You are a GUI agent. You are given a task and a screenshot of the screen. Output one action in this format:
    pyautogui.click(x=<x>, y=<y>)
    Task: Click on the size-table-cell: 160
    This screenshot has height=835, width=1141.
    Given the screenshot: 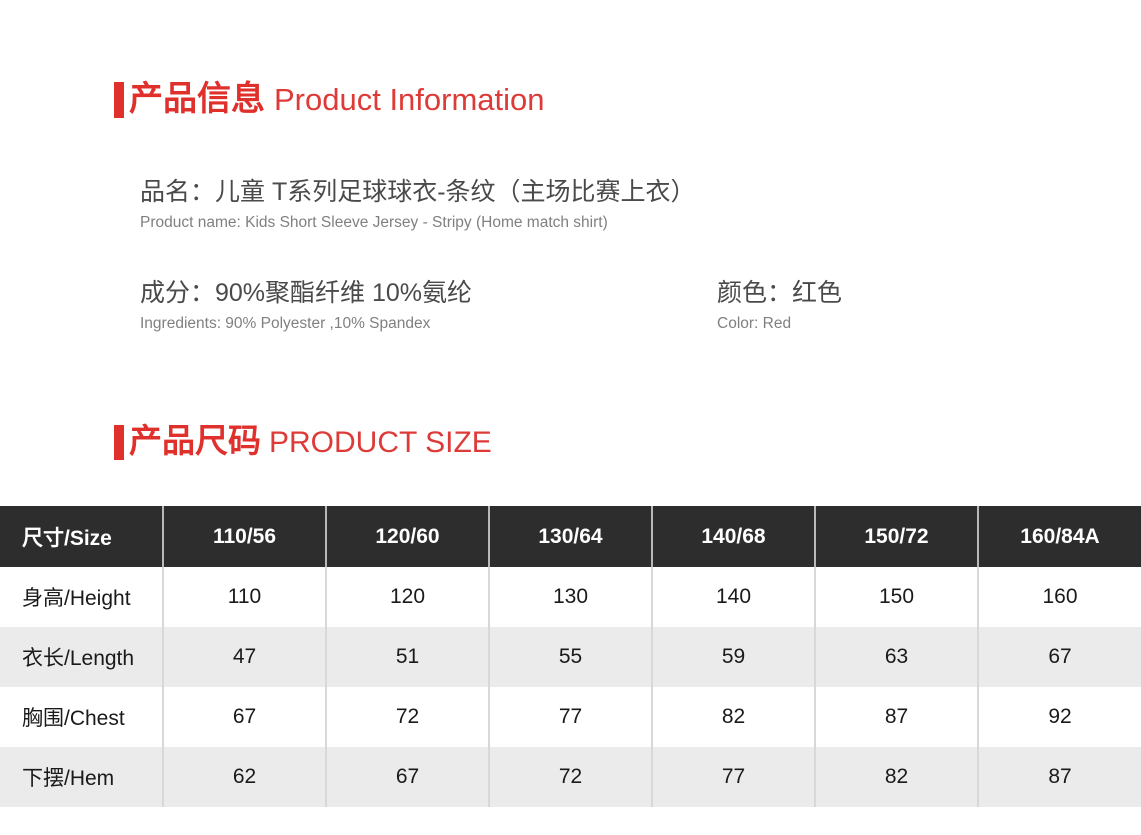 What is the action you would take?
    pyautogui.click(x=1059, y=597)
    